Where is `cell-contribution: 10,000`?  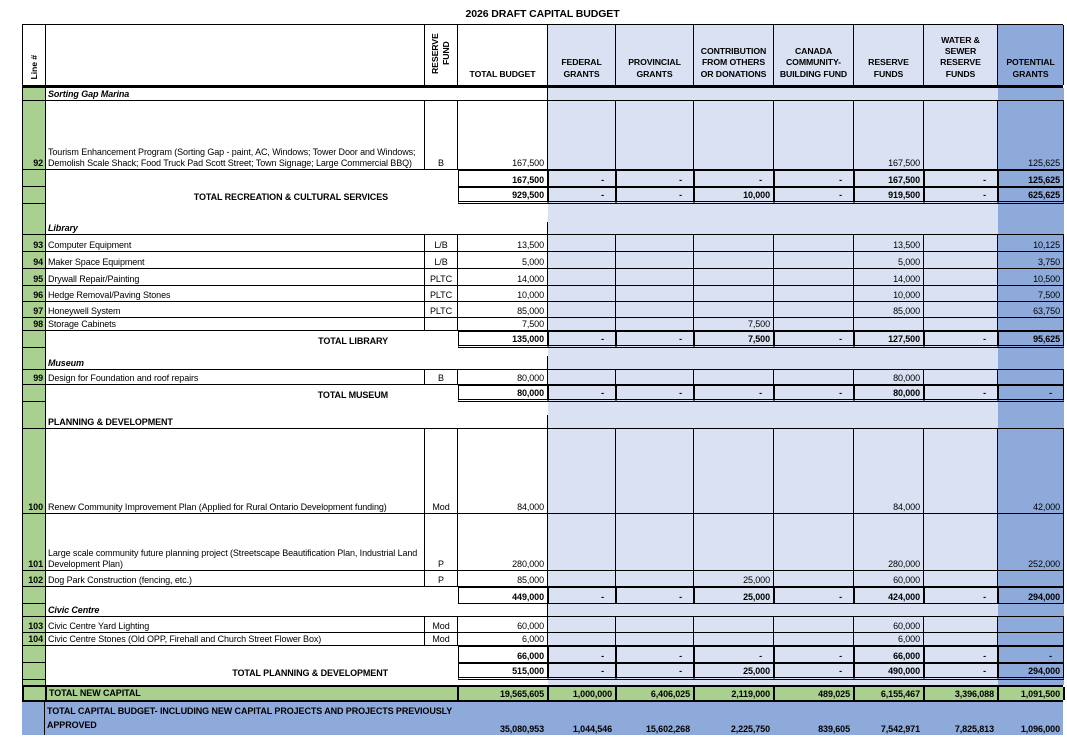
cell-contribution: 10,000 is located at coordinates (734, 195).